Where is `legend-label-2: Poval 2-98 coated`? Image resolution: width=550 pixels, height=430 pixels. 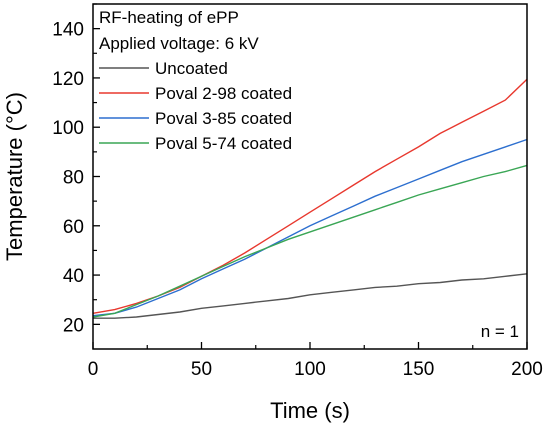
legend-label-2: Poval 2-98 coated is located at coordinates (223, 93).